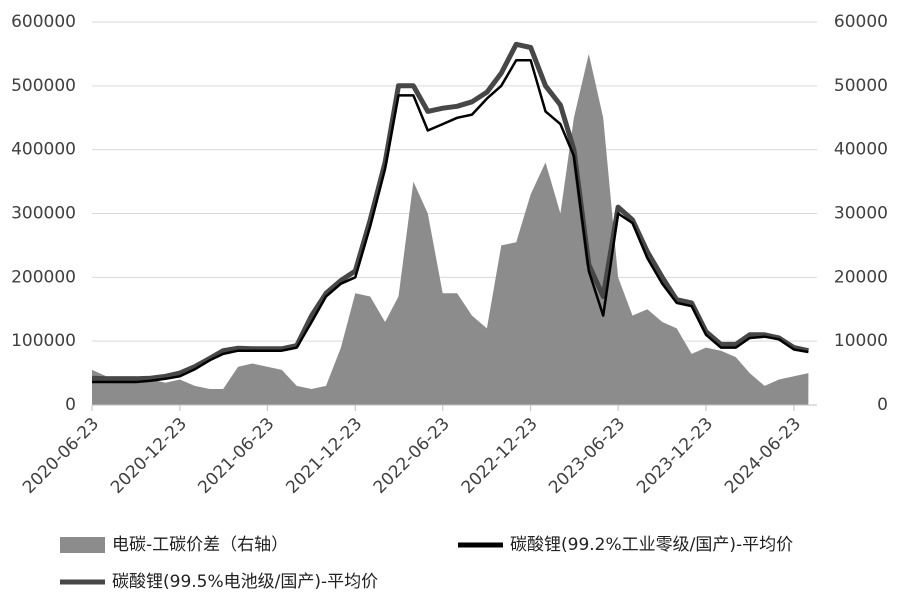  What do you see at coordinates (861, 341) in the screenshot?
I see `y2-tick-label: 10000` at bounding box center [861, 341].